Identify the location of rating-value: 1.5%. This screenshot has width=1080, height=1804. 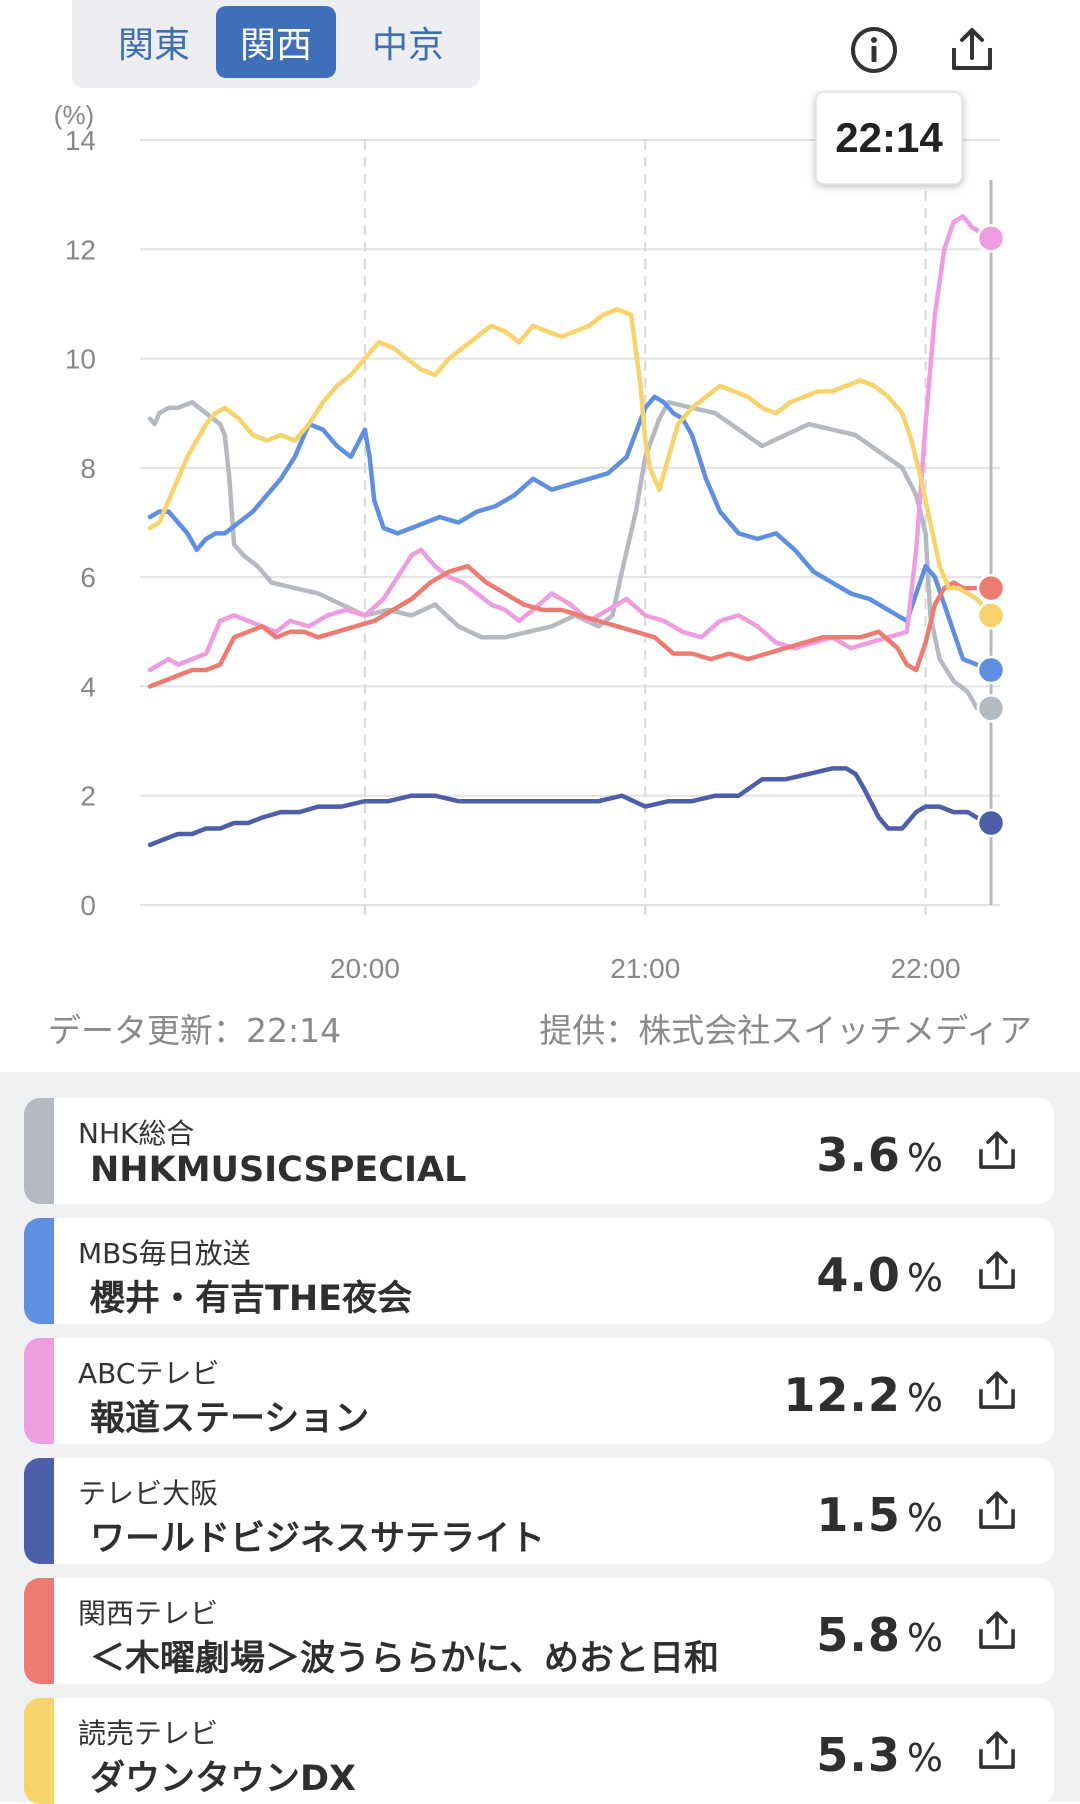
(880, 1515).